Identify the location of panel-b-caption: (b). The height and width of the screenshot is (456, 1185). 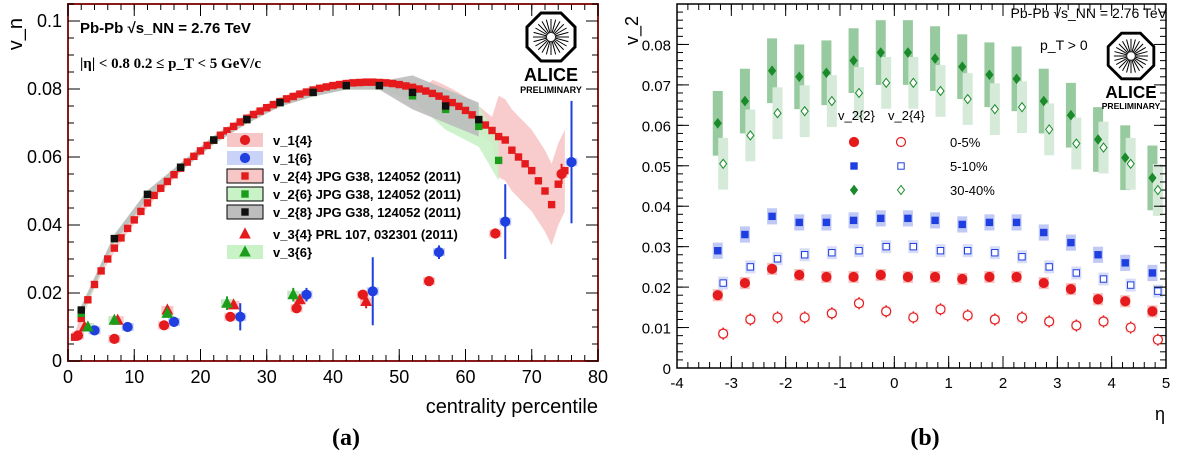
(924, 438).